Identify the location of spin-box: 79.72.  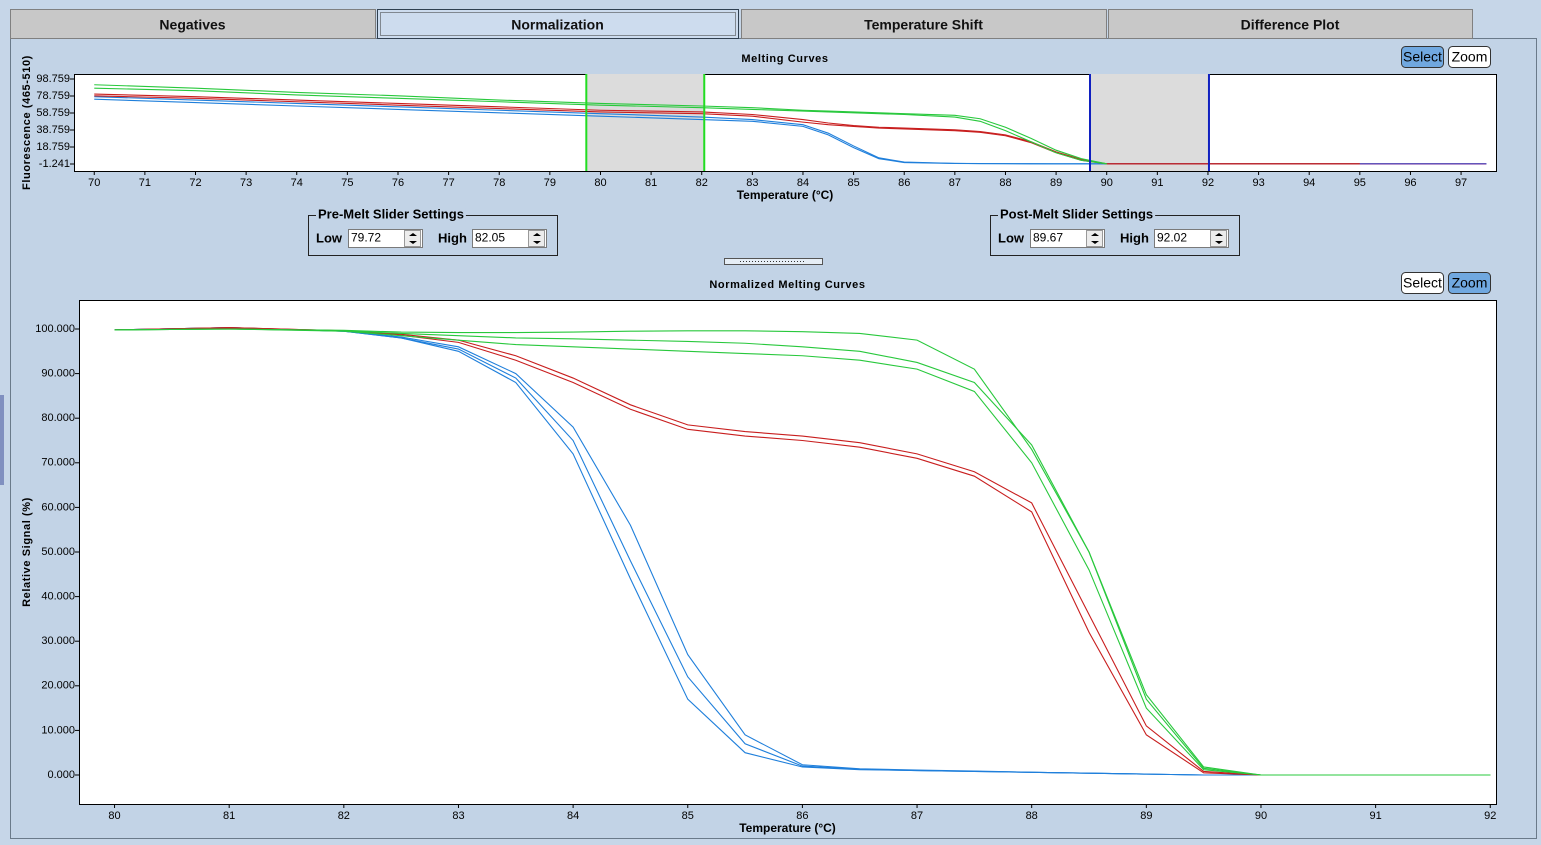
(385, 238).